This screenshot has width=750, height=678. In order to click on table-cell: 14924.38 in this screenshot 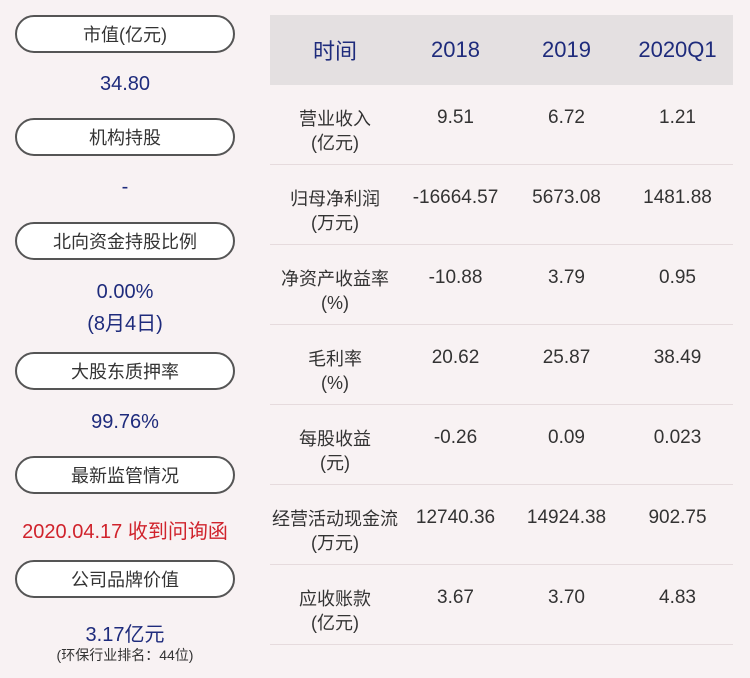, I will do `click(566, 517)`.